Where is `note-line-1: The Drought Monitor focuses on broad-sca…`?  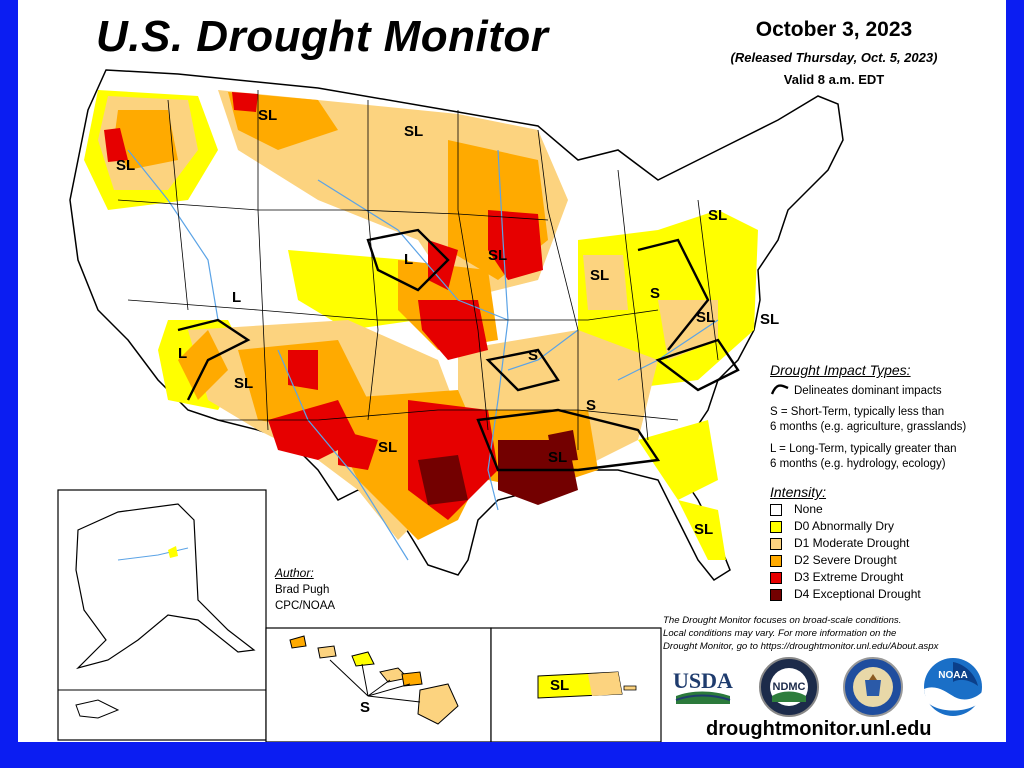 note-line-1: The Drought Monitor focuses on broad-sca… is located at coordinates (782, 620).